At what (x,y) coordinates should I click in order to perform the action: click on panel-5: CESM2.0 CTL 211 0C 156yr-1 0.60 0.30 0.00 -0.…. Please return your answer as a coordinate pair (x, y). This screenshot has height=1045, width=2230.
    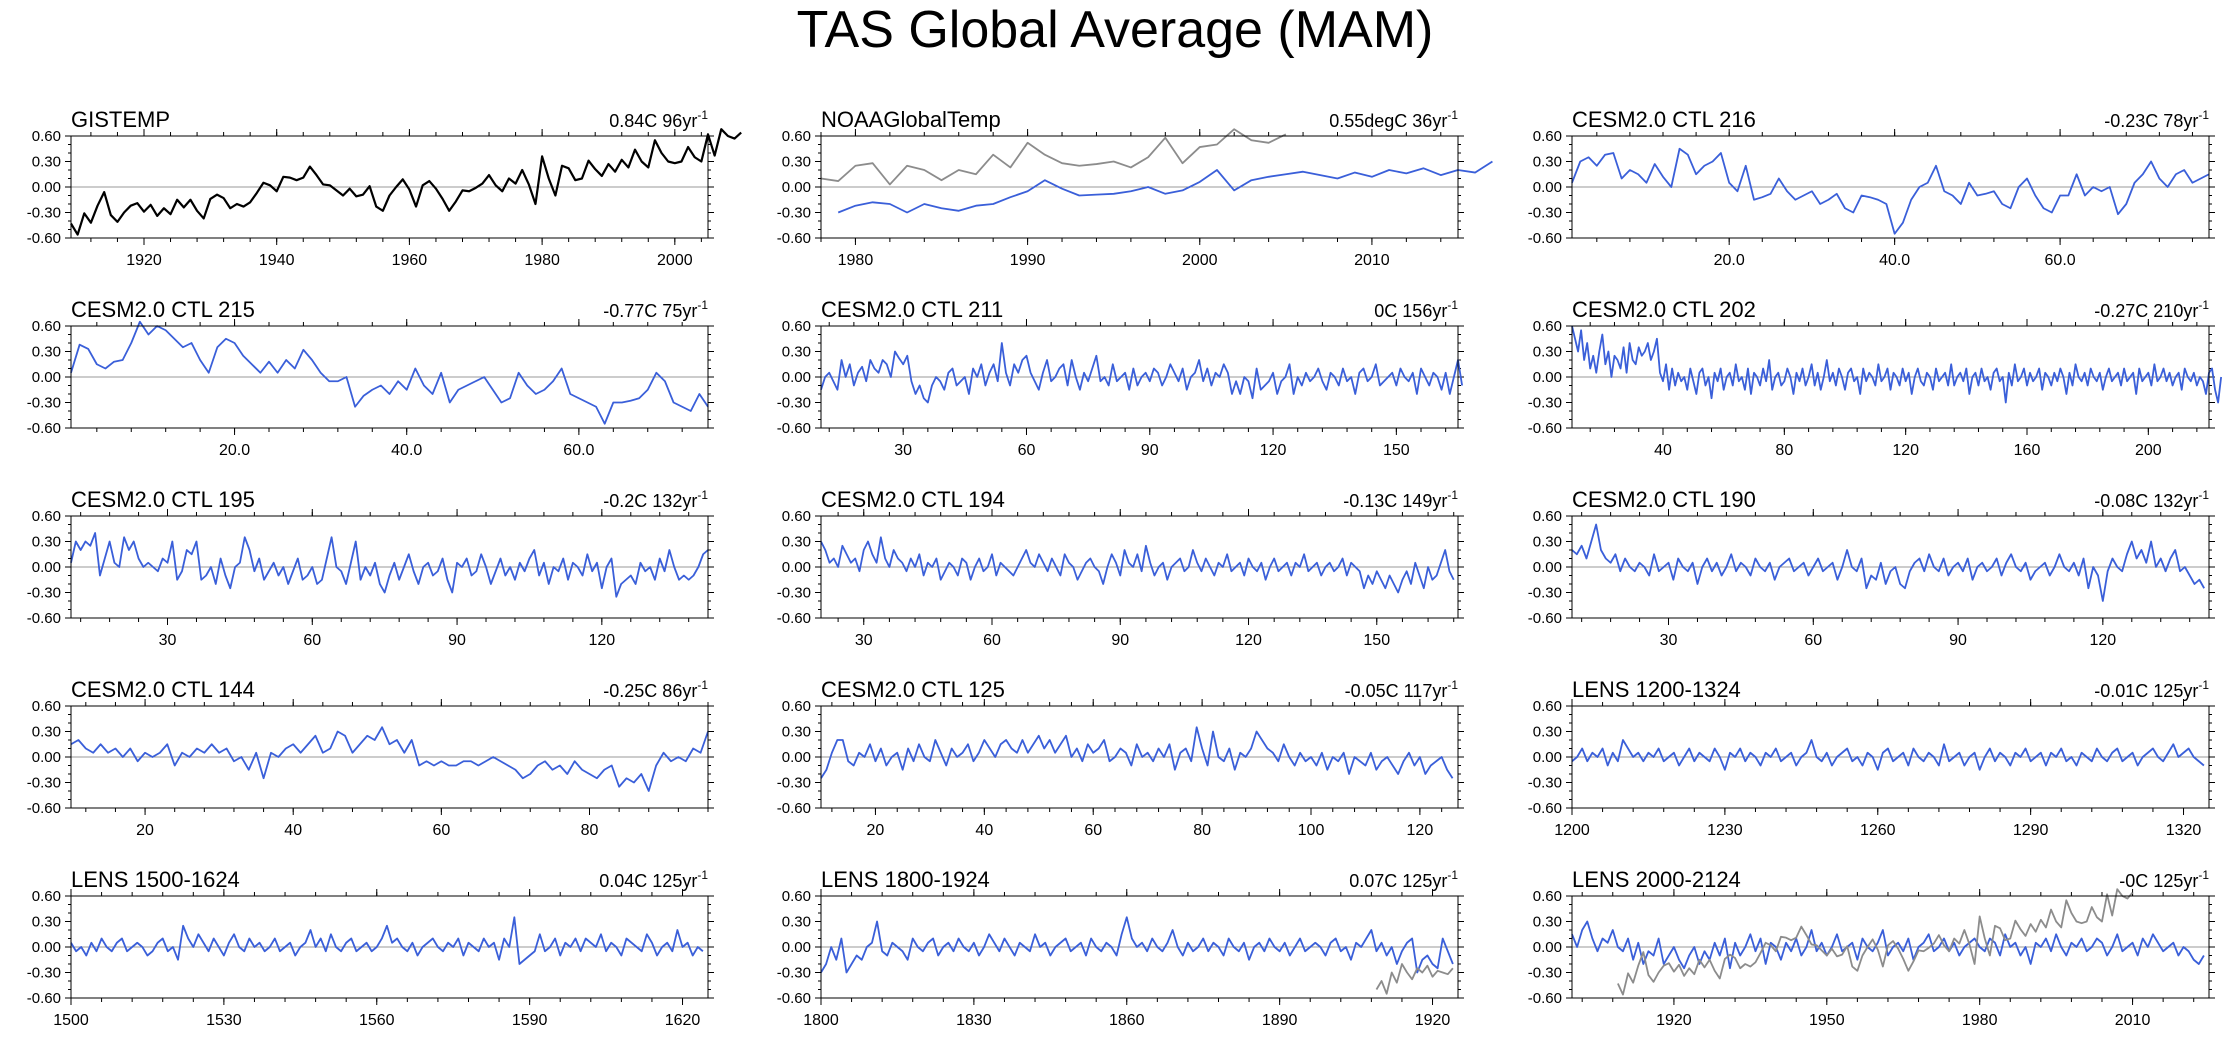
    Looking at the image, I should click on (1120, 378).